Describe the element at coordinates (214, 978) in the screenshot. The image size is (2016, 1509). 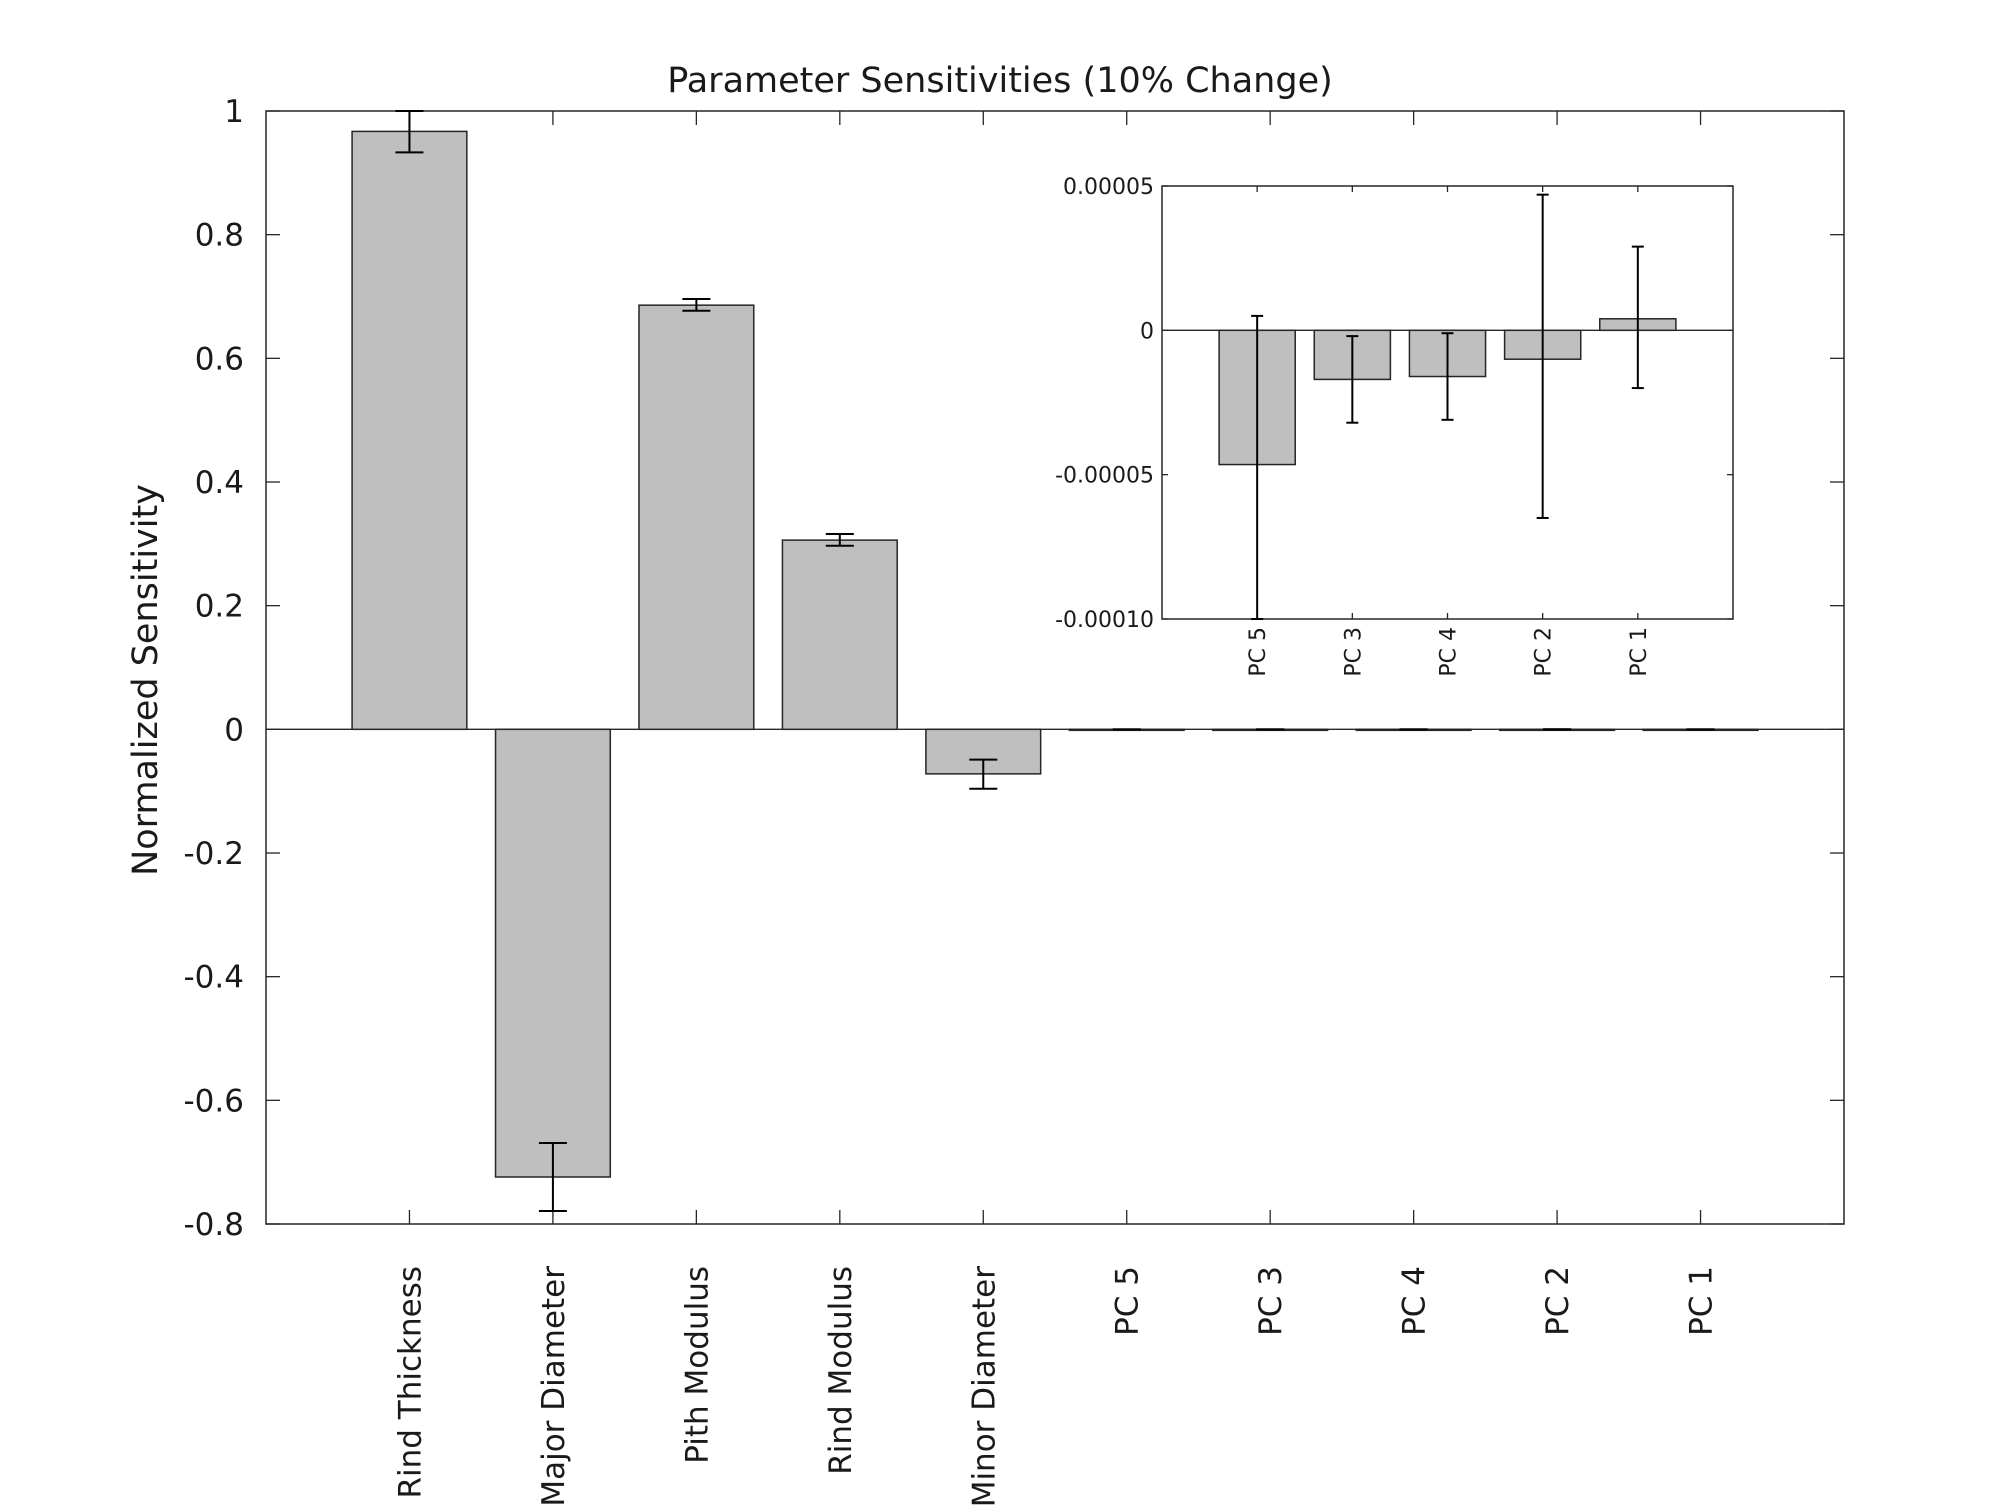
I see `y-tick-label: -0.4` at that location.